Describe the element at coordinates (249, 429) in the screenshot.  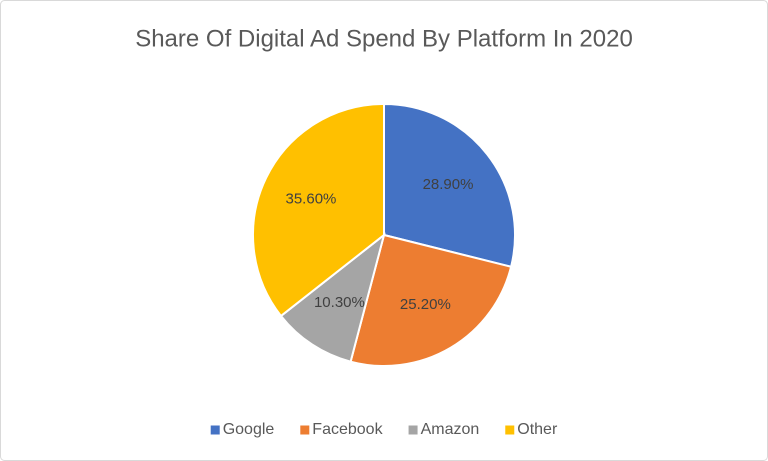
I see `legend-text: Google` at that location.